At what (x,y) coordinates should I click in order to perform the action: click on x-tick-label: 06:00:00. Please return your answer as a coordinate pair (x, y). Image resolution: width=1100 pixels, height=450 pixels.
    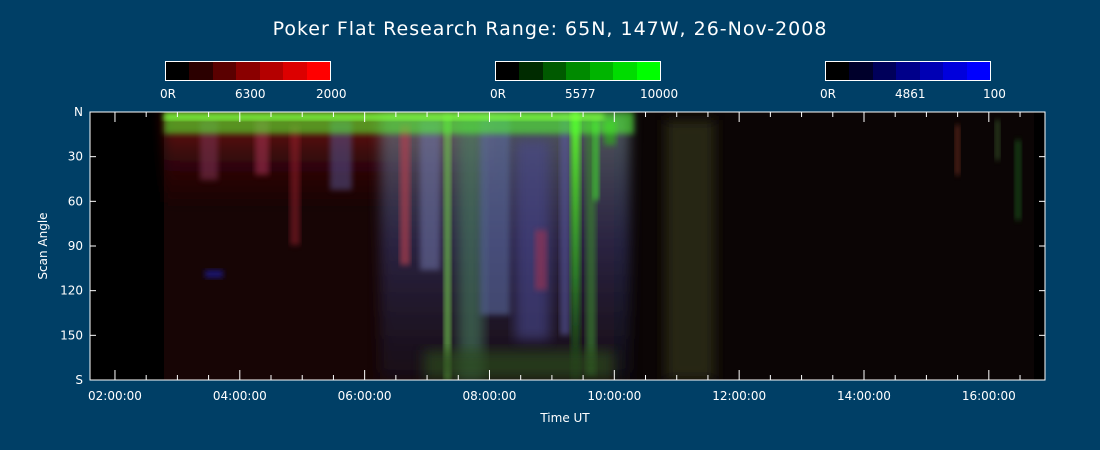
    Looking at the image, I should click on (365, 396).